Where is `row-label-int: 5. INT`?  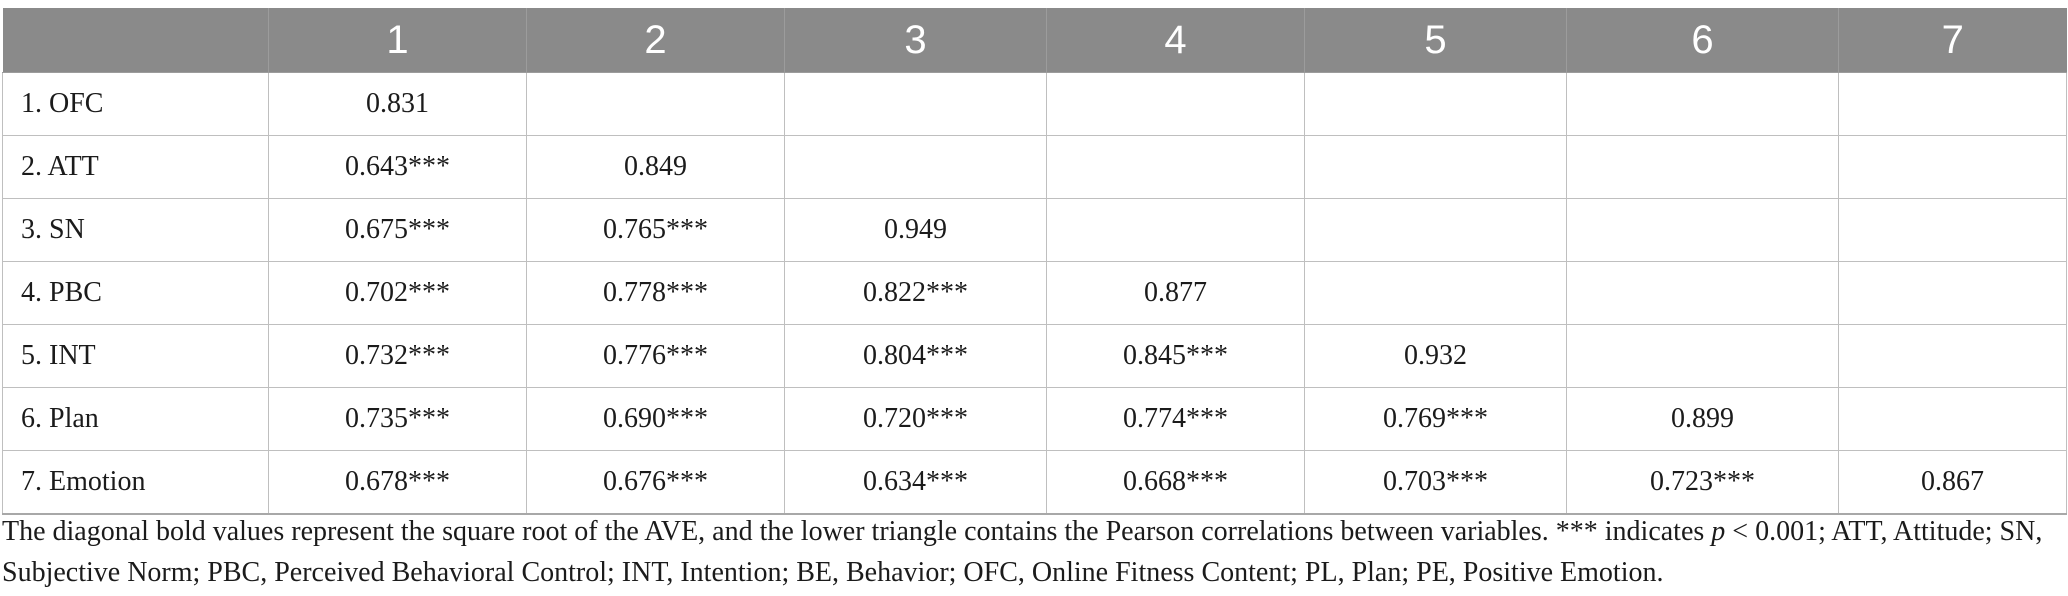 row-label-int: 5. INT is located at coordinates (135, 356).